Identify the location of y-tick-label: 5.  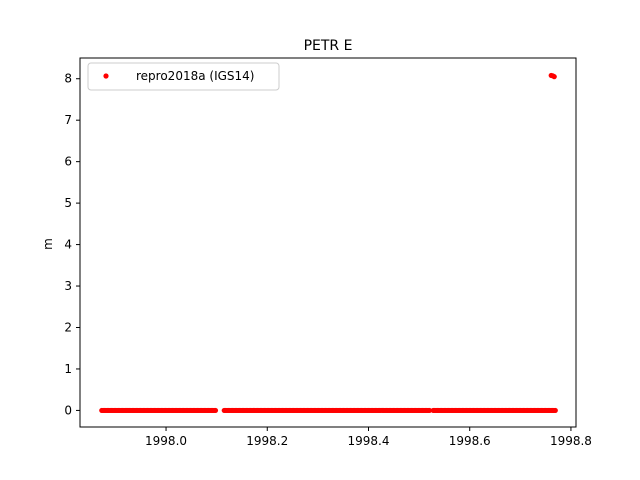
(68, 203).